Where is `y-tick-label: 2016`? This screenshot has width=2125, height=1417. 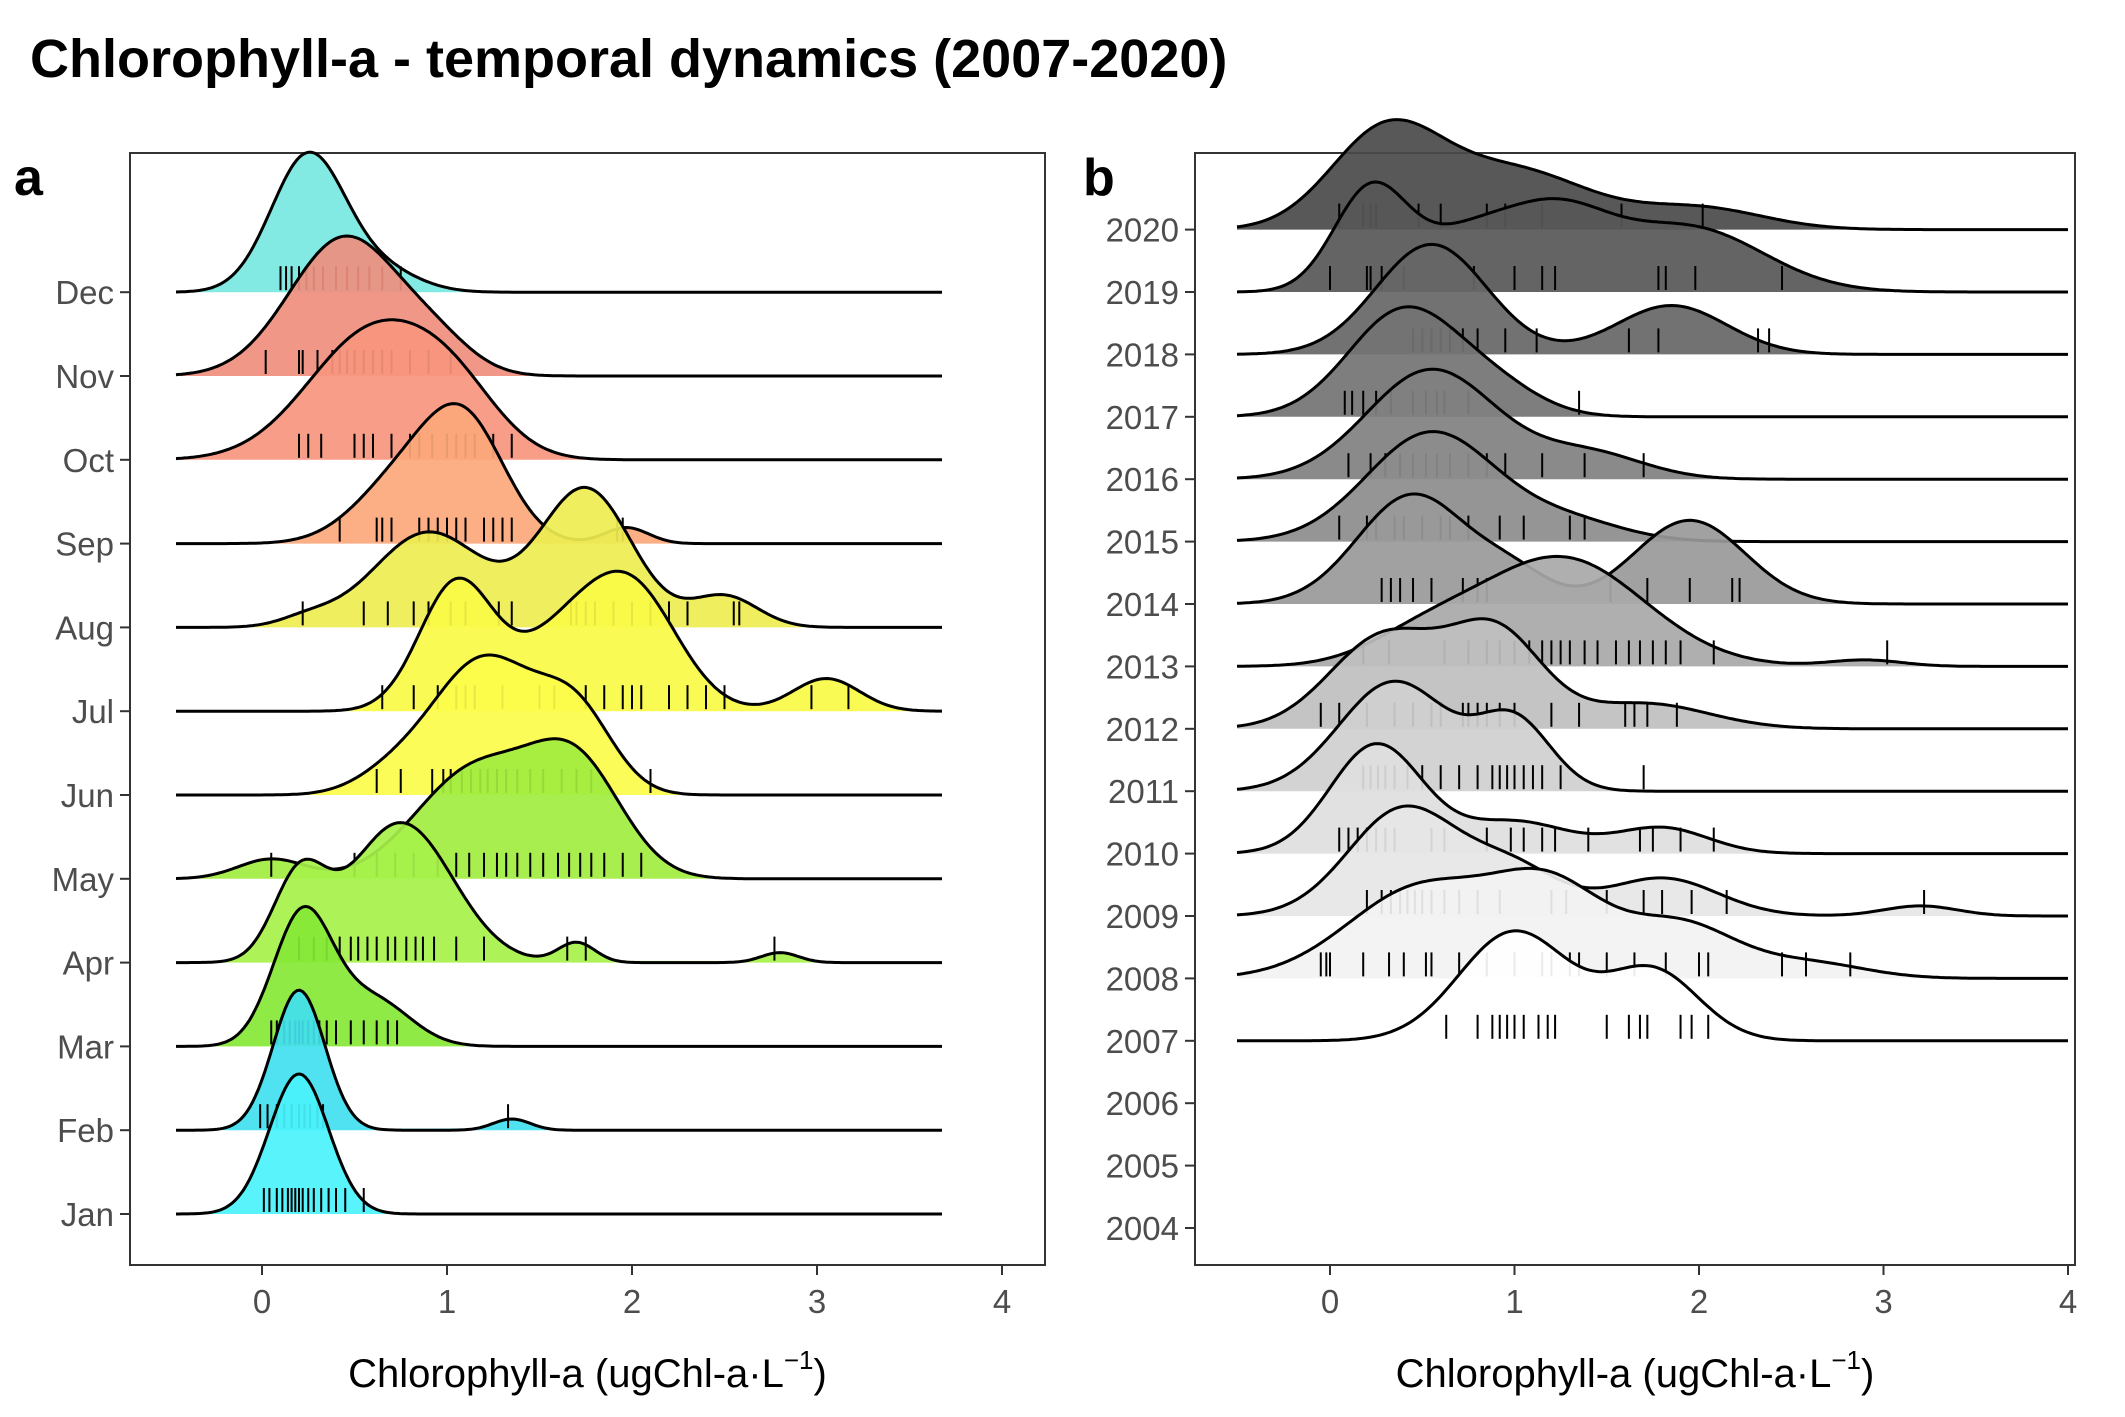
y-tick-label: 2016 is located at coordinates (1142, 479).